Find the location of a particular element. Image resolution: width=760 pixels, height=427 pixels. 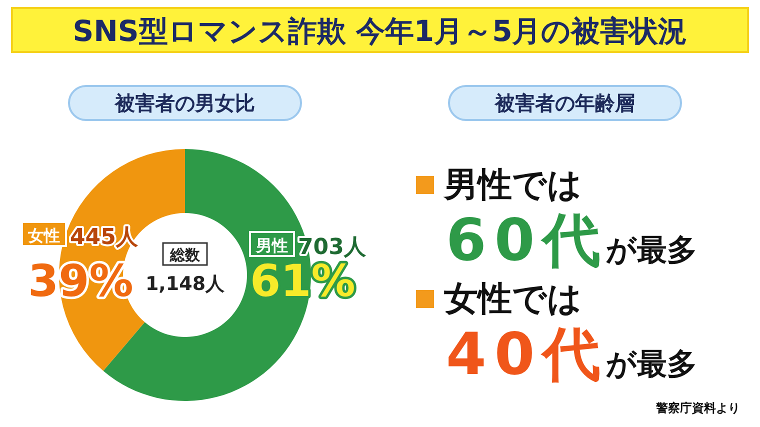

text: 被害者の年齢層 is located at coordinates (564, 103).